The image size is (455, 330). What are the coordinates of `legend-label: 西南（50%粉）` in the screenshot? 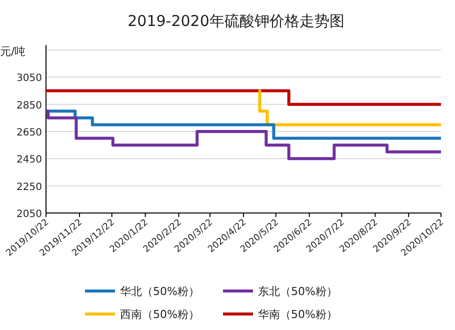 It's located at (160, 314).